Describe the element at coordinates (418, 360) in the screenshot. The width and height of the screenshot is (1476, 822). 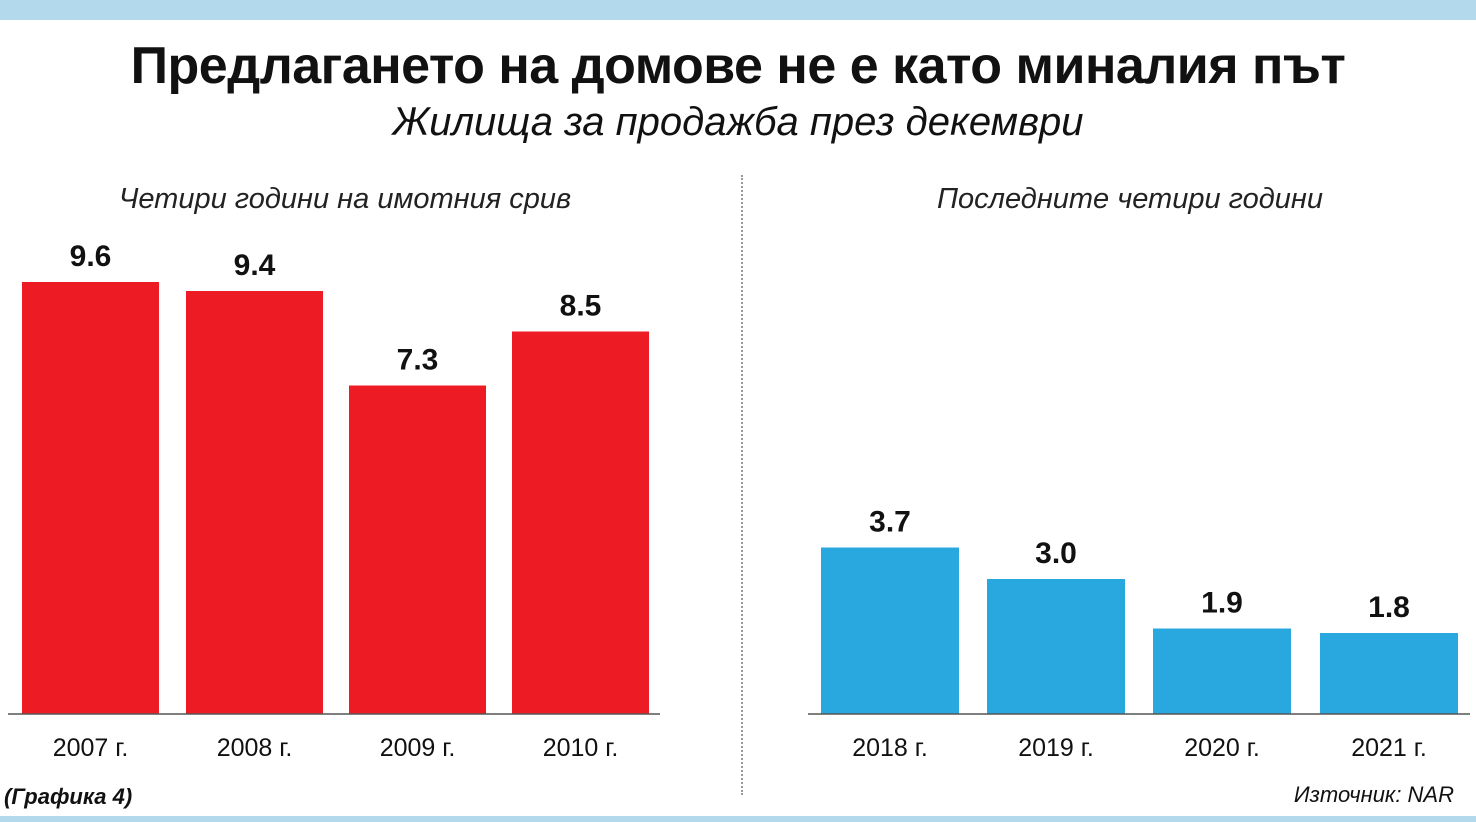
I see `value-label: 7.3` at that location.